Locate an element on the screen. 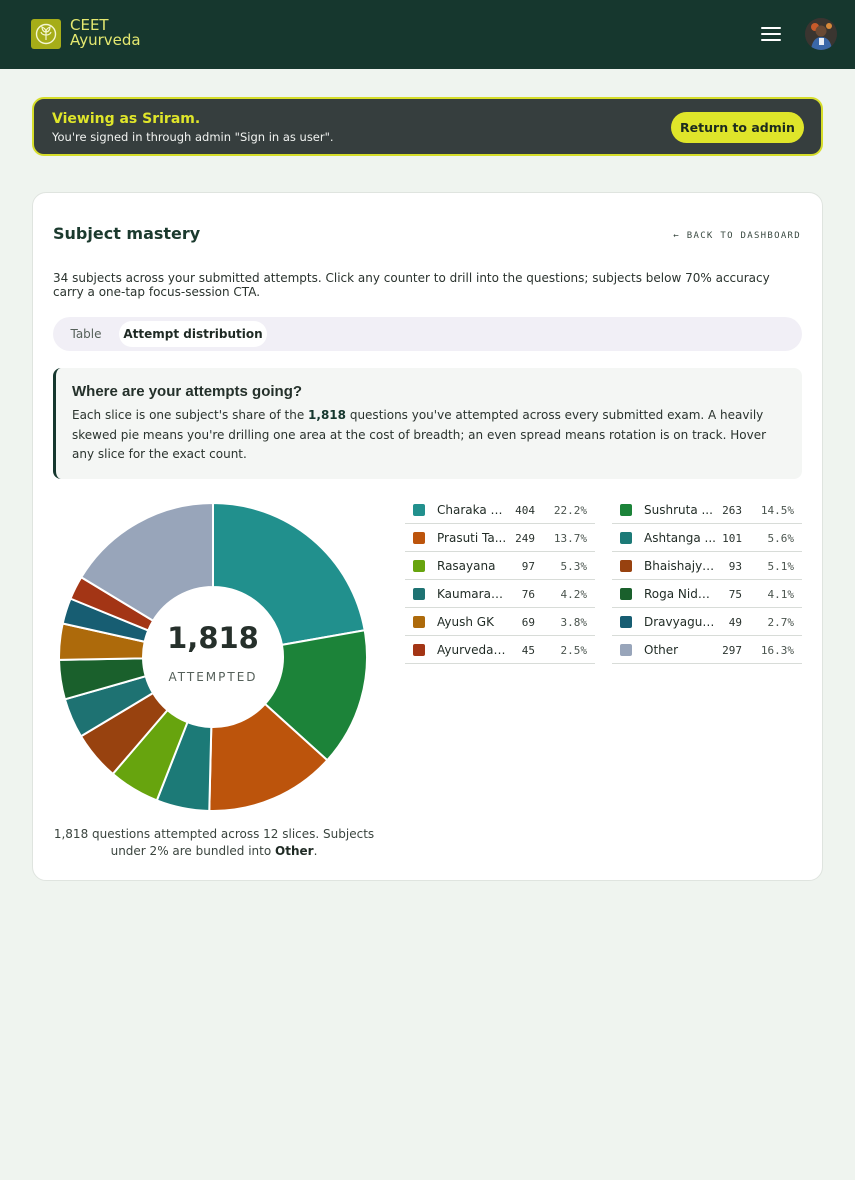 The width and height of the screenshot is (855, 1180). chart-center-number: 1,818 is located at coordinates (213, 638).